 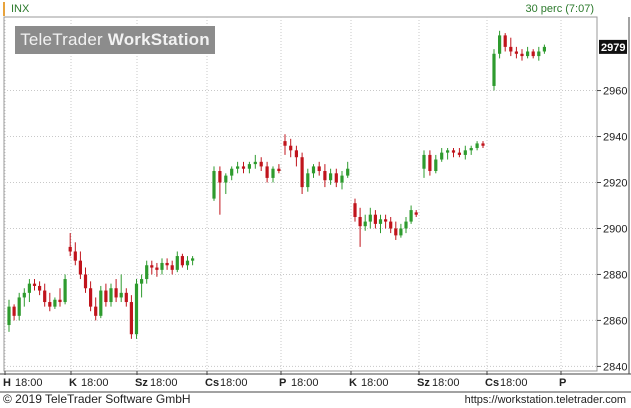 What do you see at coordinates (615, 367) in the screenshot?
I see `y-tick-label: 2840` at bounding box center [615, 367].